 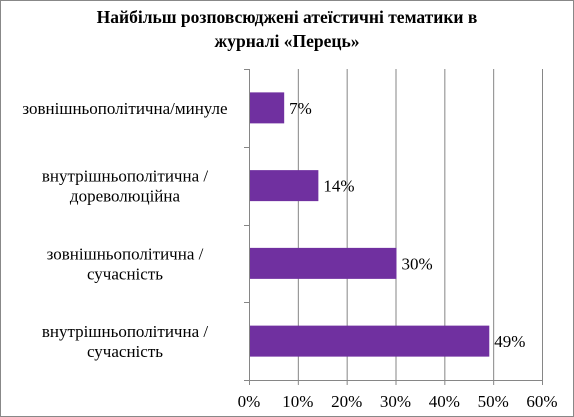 I want to click on x-tick-label-0: 0%, so click(x=249, y=401).